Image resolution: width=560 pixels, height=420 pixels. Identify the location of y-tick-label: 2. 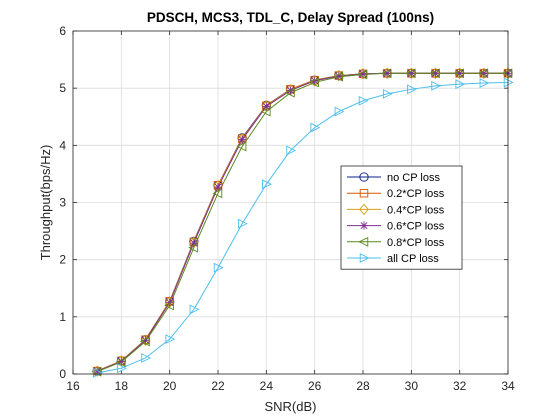
(62, 260).